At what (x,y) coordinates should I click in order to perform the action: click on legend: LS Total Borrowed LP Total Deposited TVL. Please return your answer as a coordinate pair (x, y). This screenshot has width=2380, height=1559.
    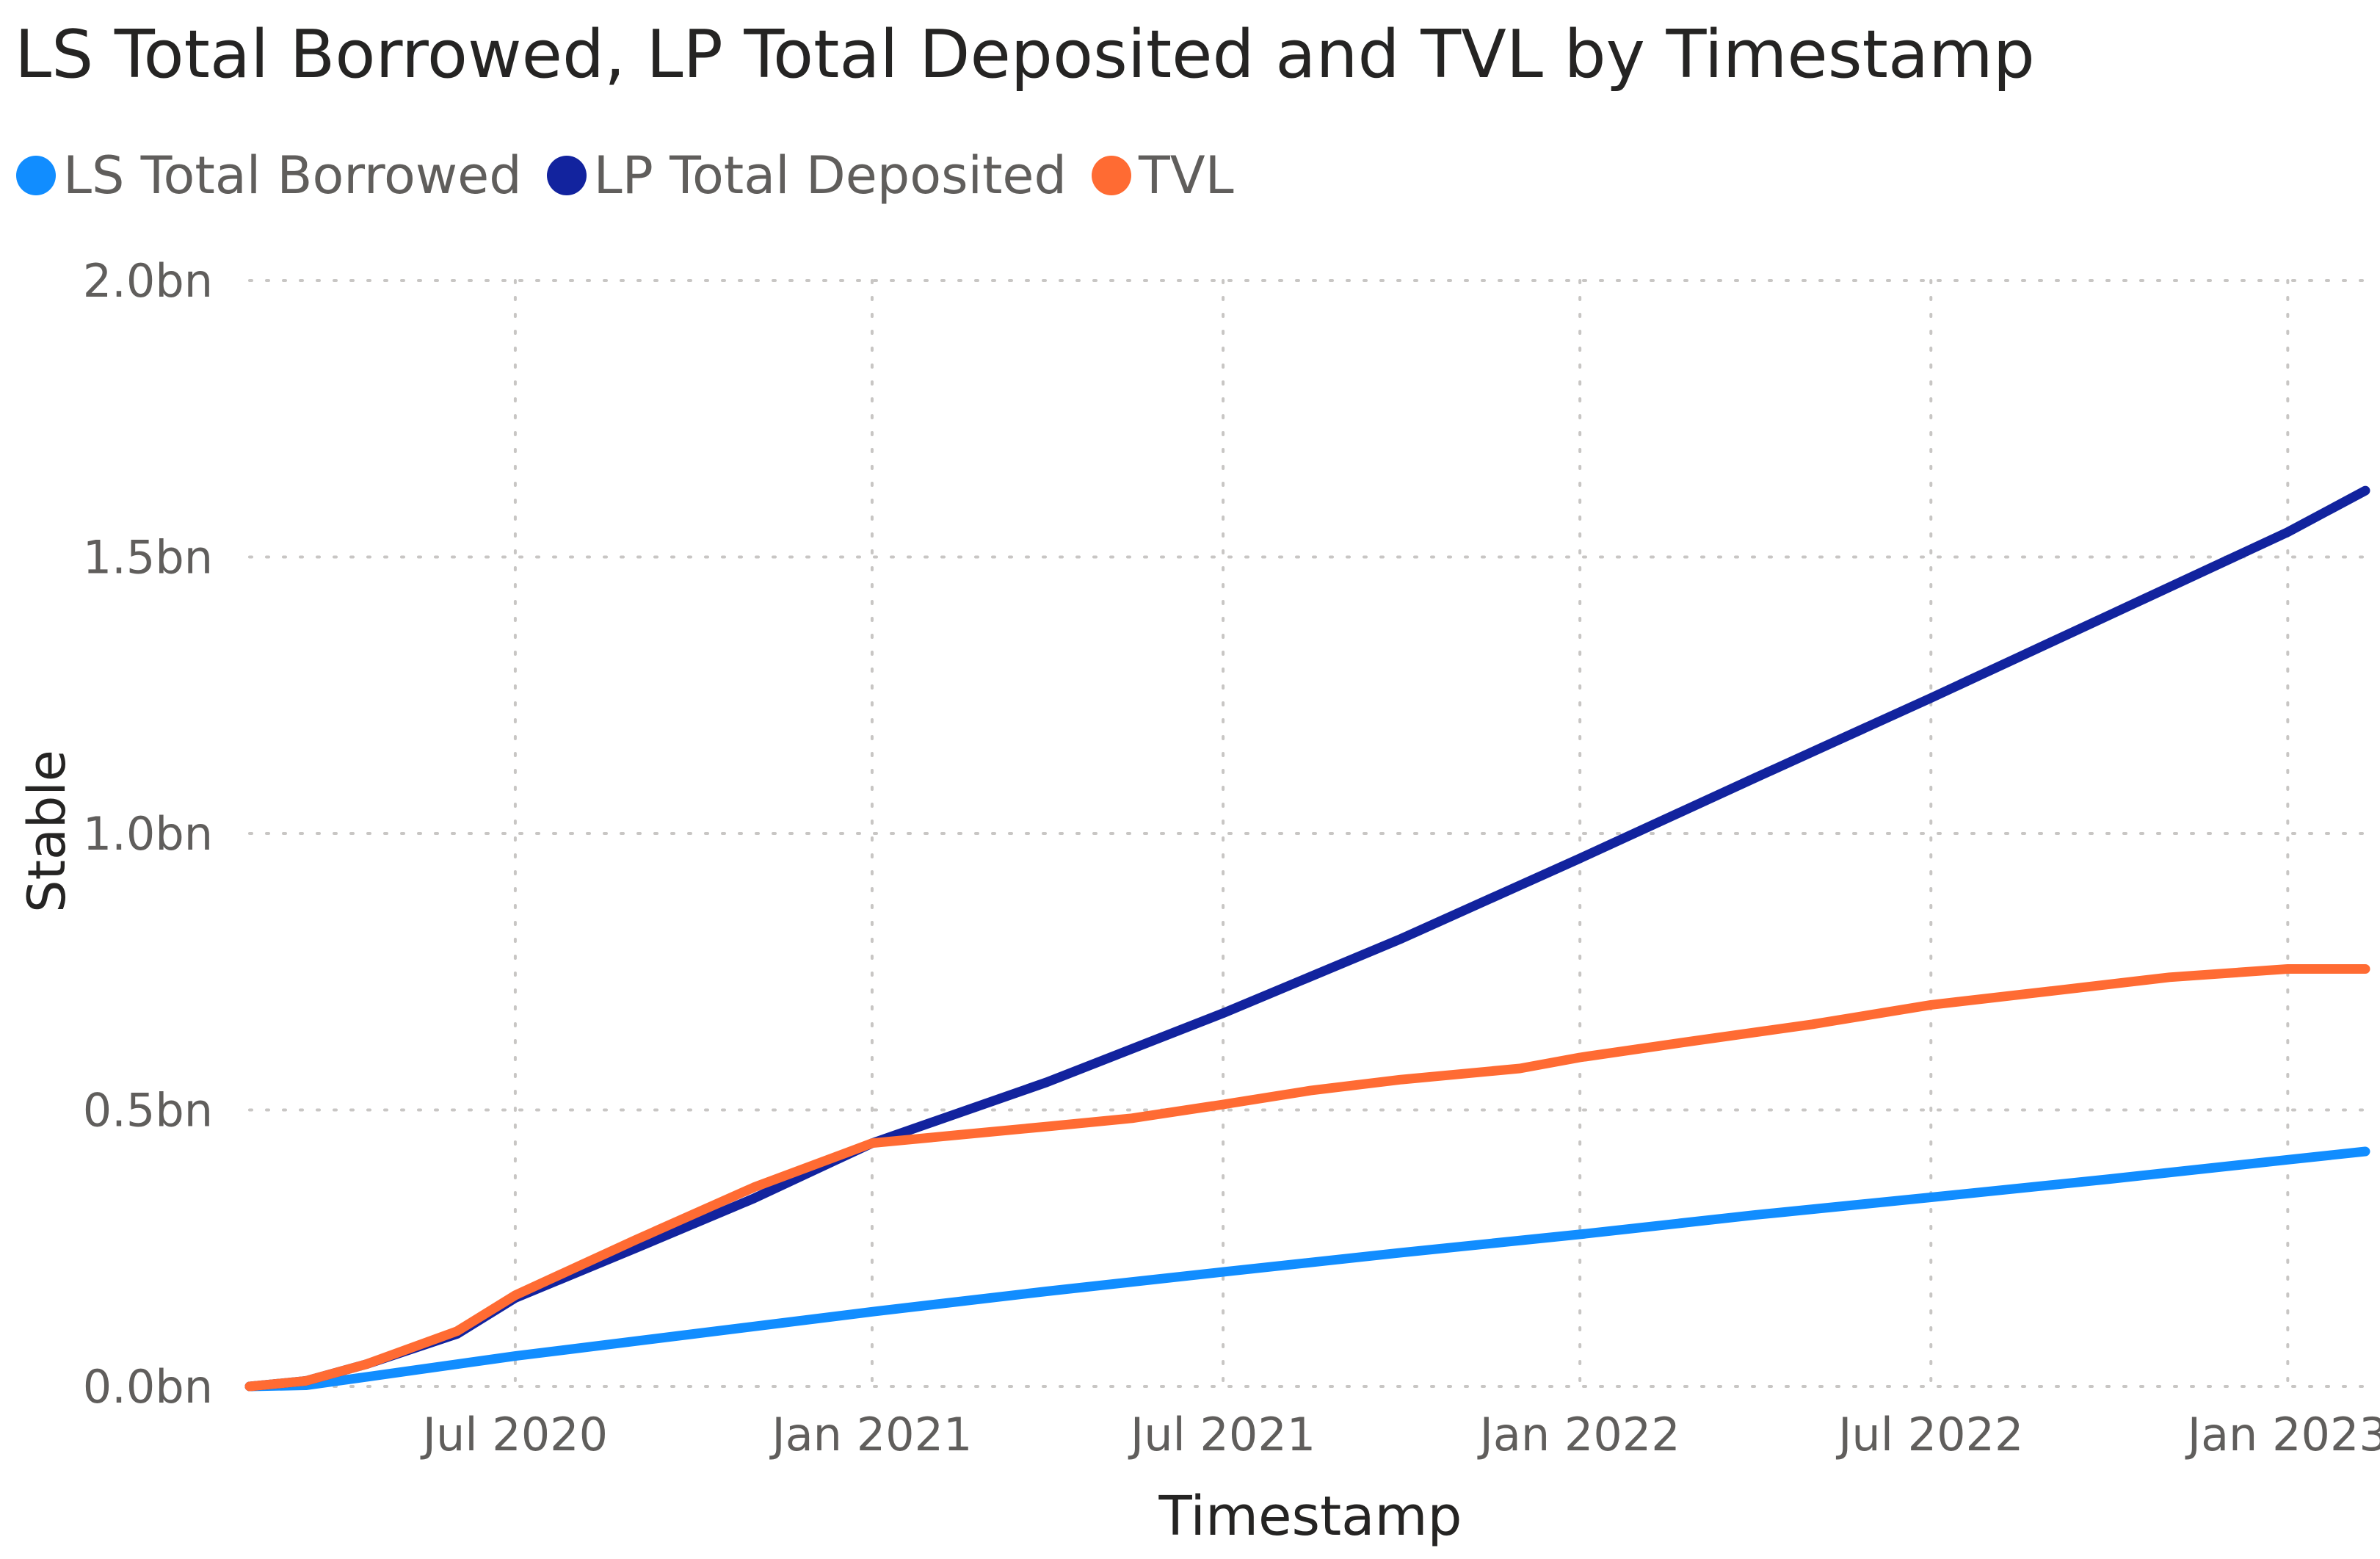
    Looking at the image, I should click on (637, 176).